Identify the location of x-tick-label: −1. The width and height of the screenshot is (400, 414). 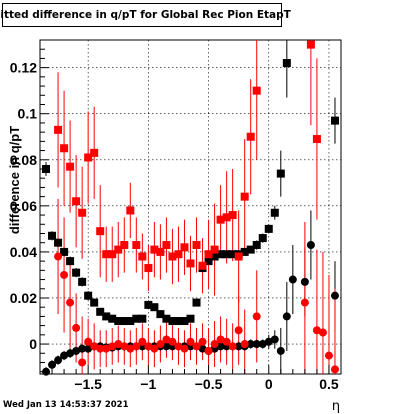
(148, 384).